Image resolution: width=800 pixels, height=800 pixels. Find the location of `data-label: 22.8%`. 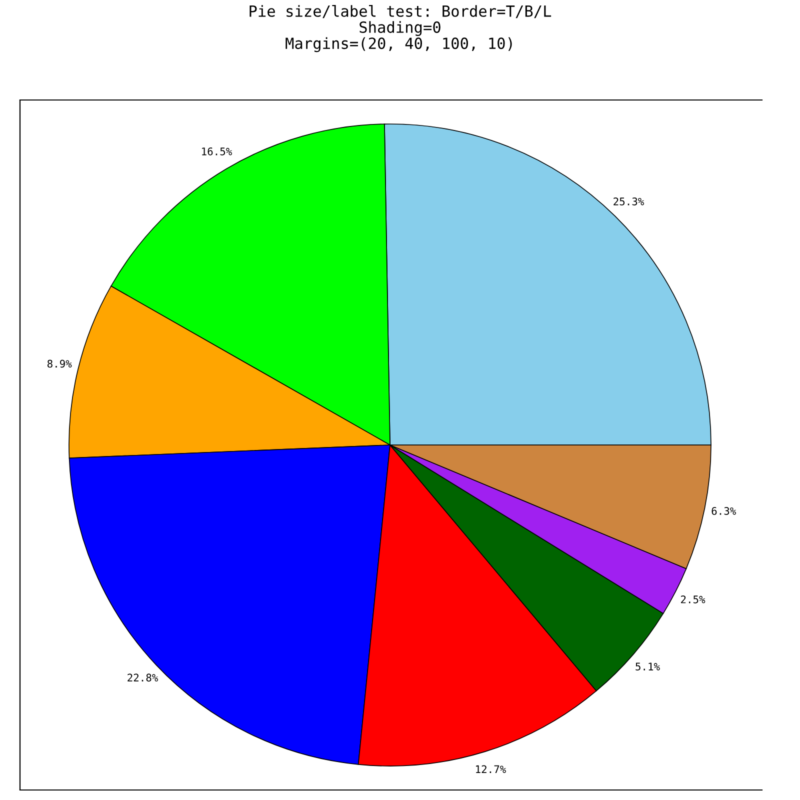

data-label: 22.8% is located at coordinates (143, 678).